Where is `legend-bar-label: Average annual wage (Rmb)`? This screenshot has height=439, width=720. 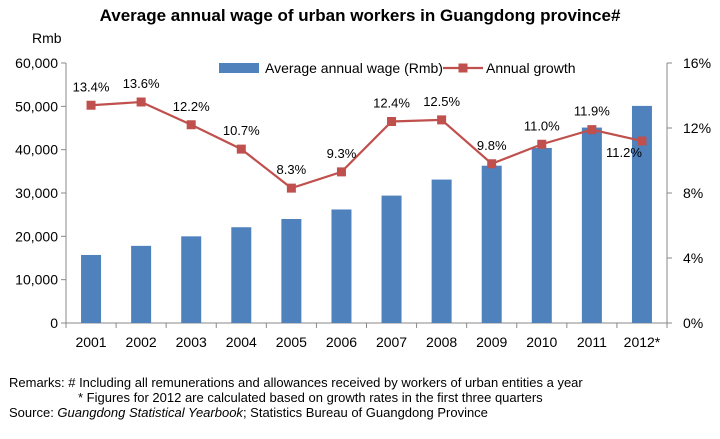
legend-bar-label: Average annual wage (Rmb) is located at coordinates (354, 68).